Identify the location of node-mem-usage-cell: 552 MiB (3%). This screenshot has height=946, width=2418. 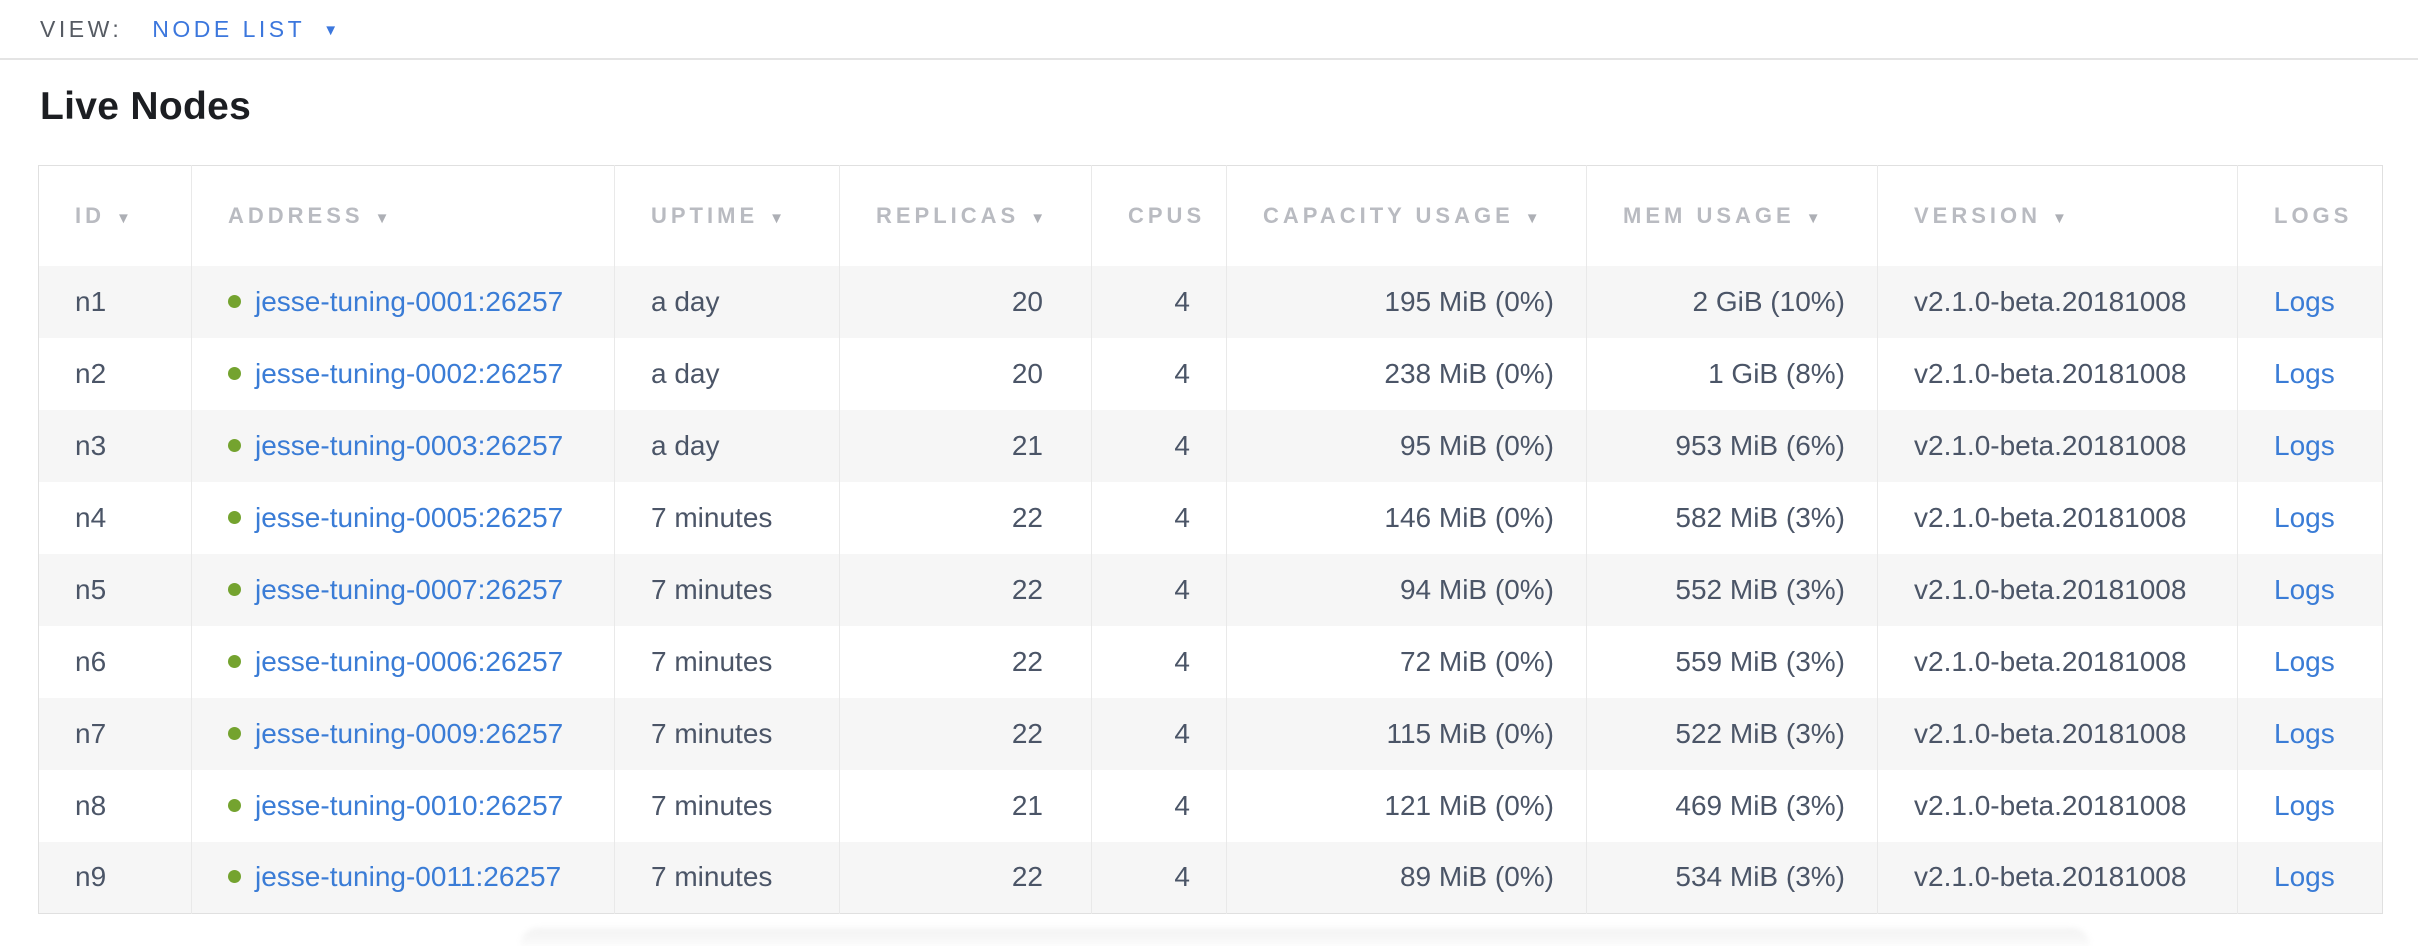
(1732, 589).